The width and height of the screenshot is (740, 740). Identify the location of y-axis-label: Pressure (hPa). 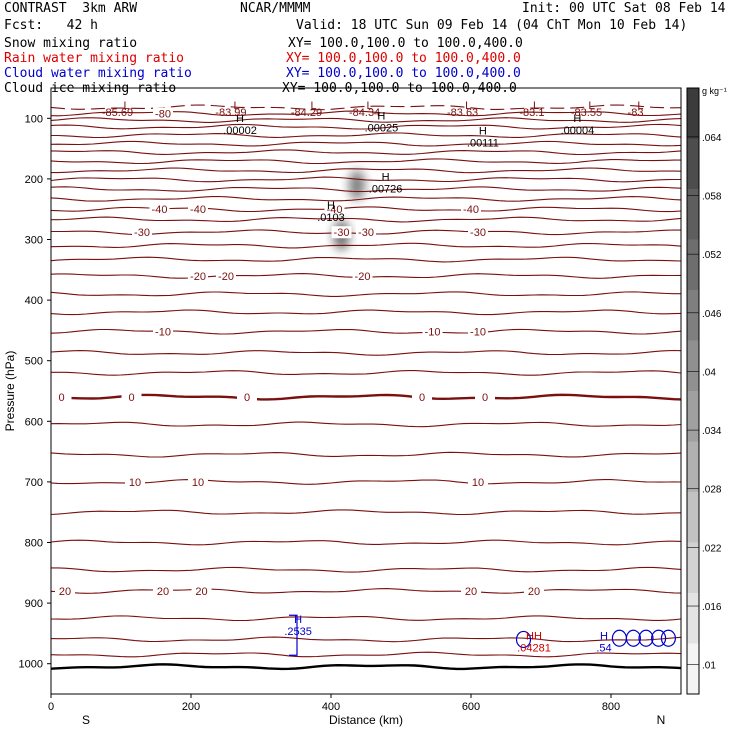
(10, 391).